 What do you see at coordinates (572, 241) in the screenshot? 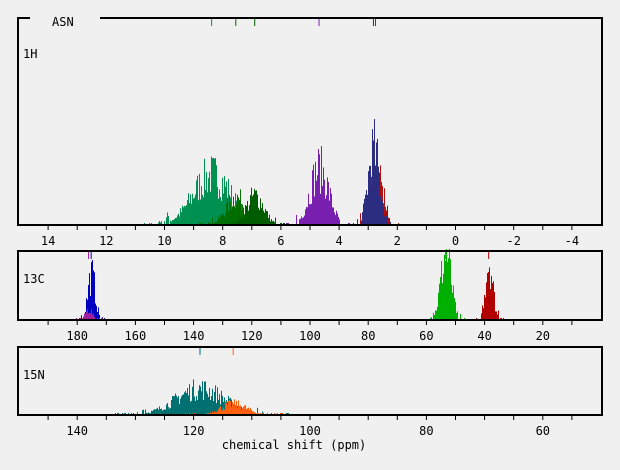
I see `tick-label: -4` at bounding box center [572, 241].